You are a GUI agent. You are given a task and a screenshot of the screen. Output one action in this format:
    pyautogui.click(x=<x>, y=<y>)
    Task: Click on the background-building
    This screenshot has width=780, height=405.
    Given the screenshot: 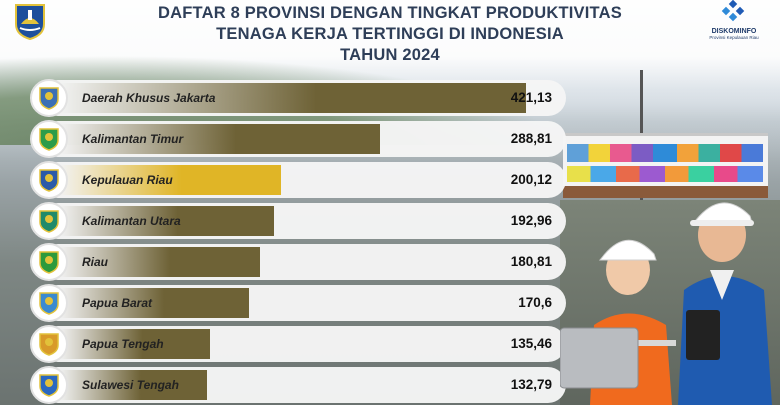 What is the action you would take?
    pyautogui.click(x=665, y=165)
    